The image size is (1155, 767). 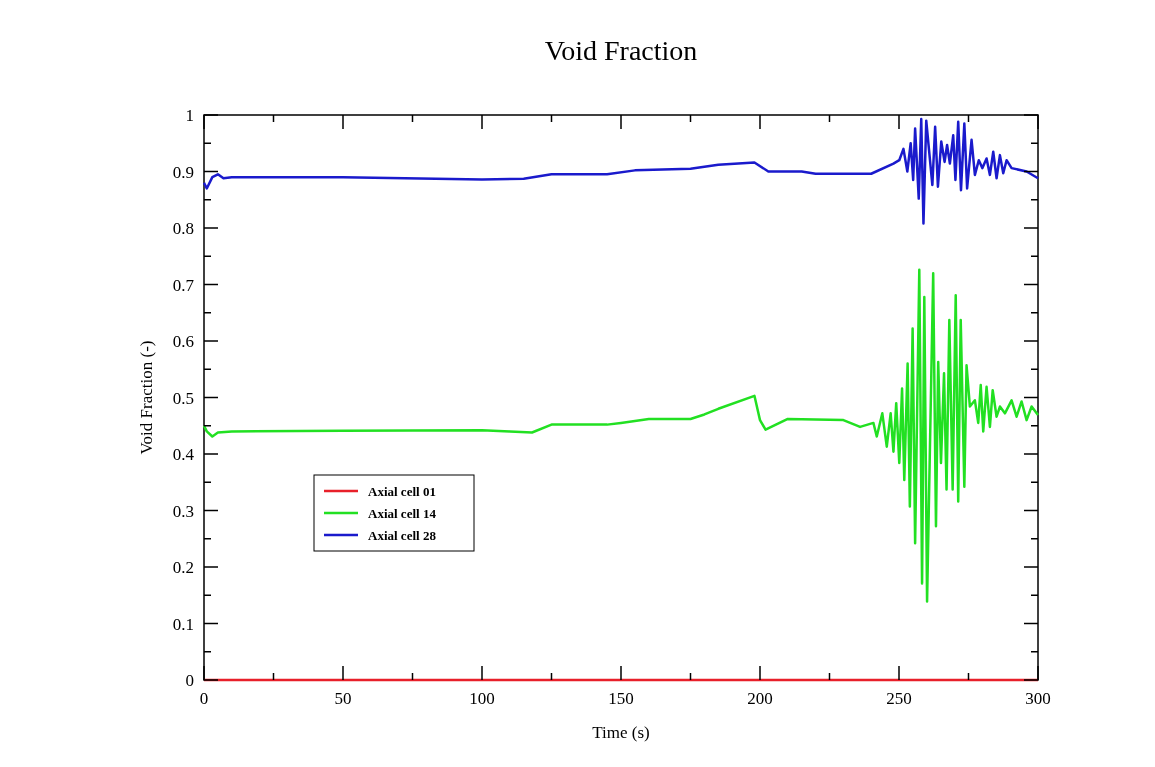 I want to click on y-tick-label: 0.3, so click(x=183, y=511).